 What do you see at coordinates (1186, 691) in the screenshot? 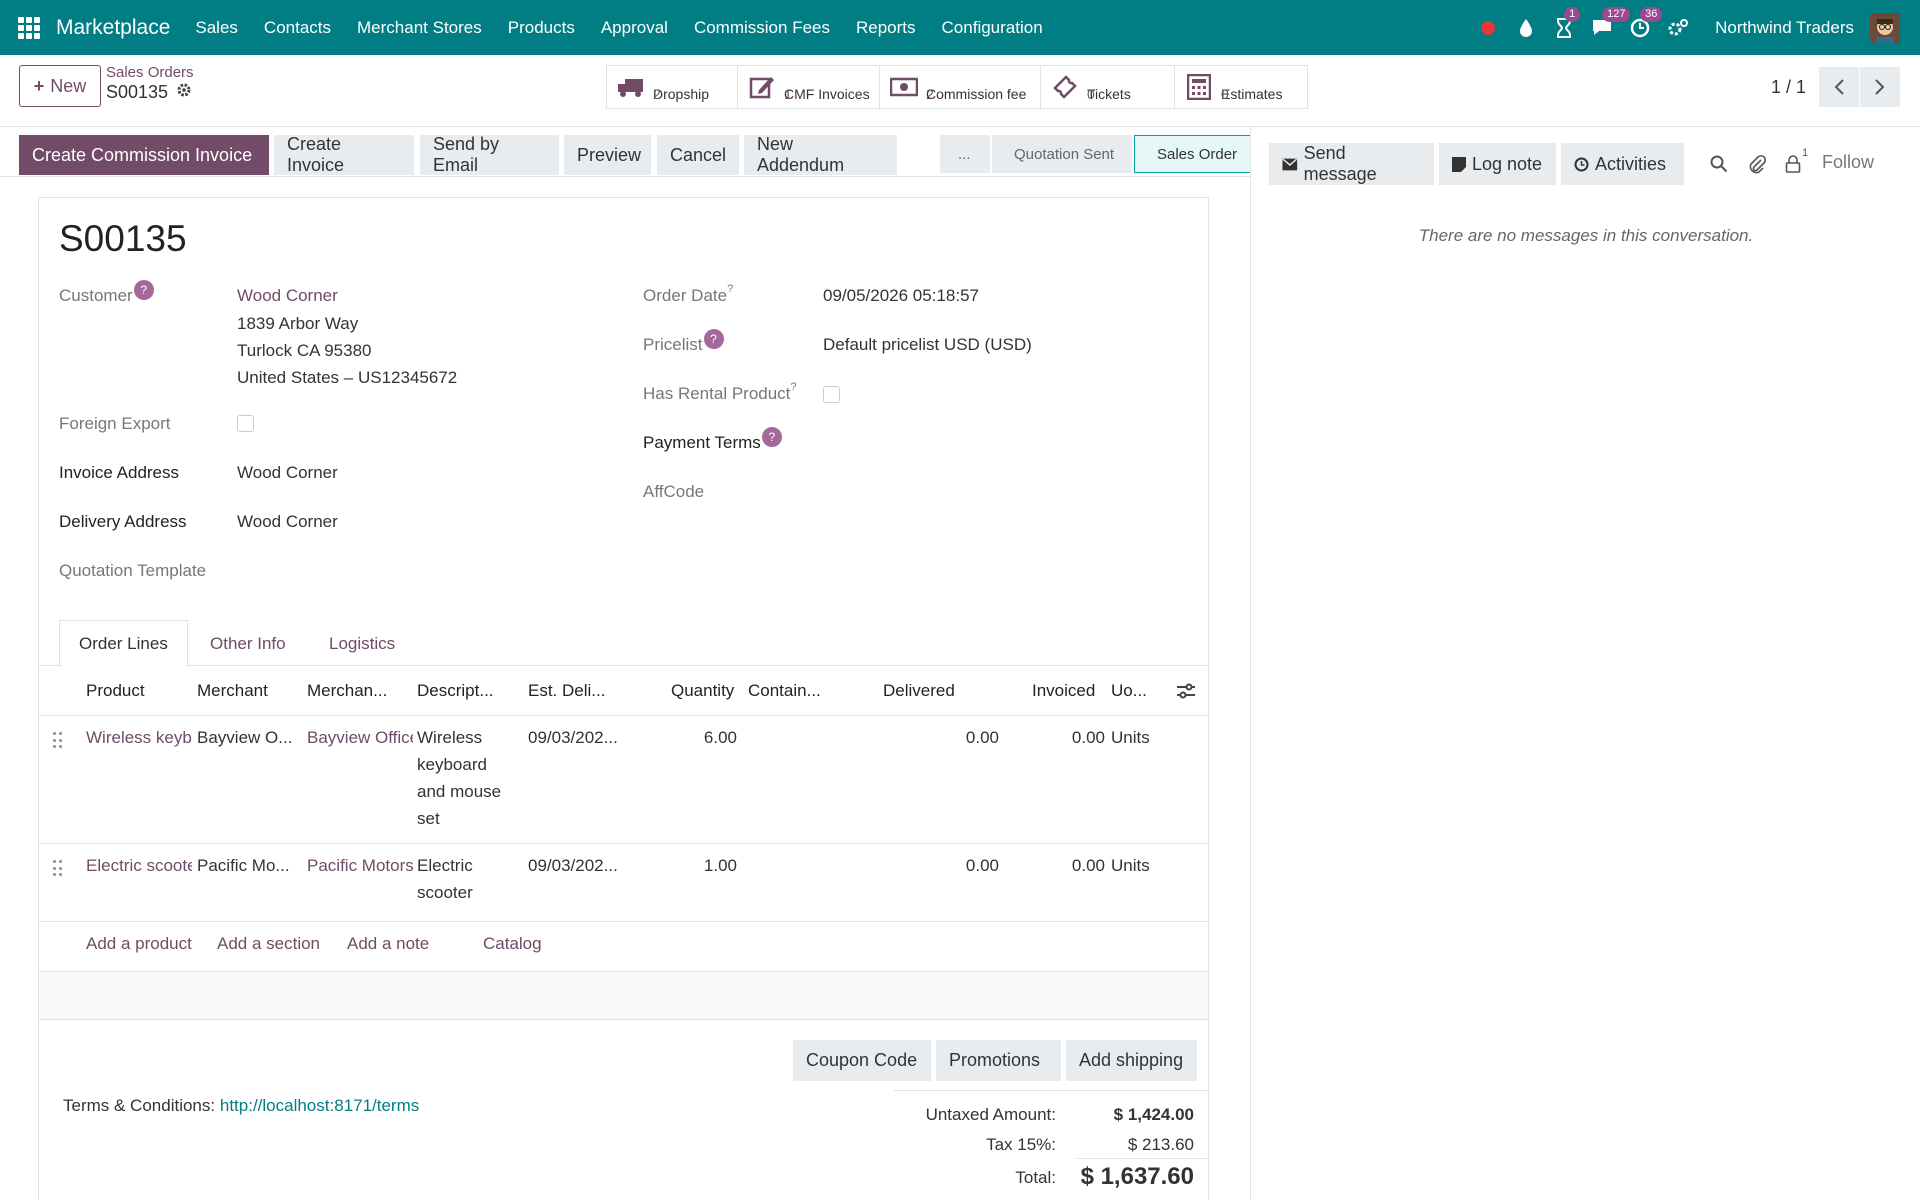
I see `column-settings-icon` at bounding box center [1186, 691].